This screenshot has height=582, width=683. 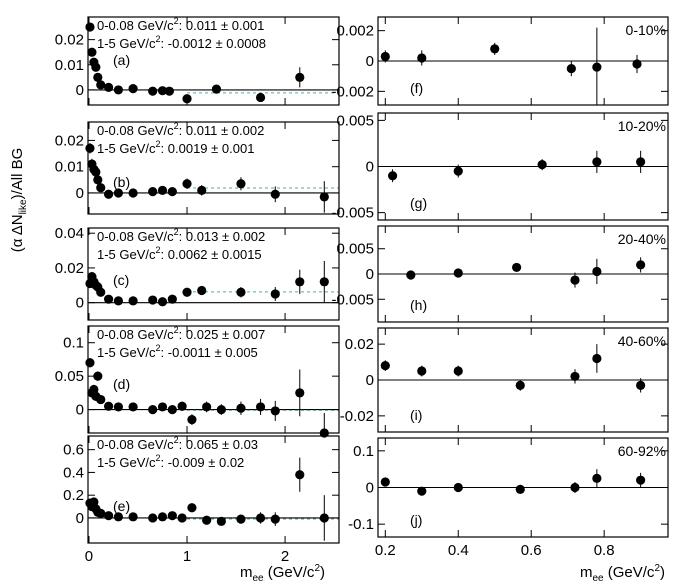 What do you see at coordinates (646, 30) in the screenshot?
I see `centrality-label-f: 0-10%` at bounding box center [646, 30].